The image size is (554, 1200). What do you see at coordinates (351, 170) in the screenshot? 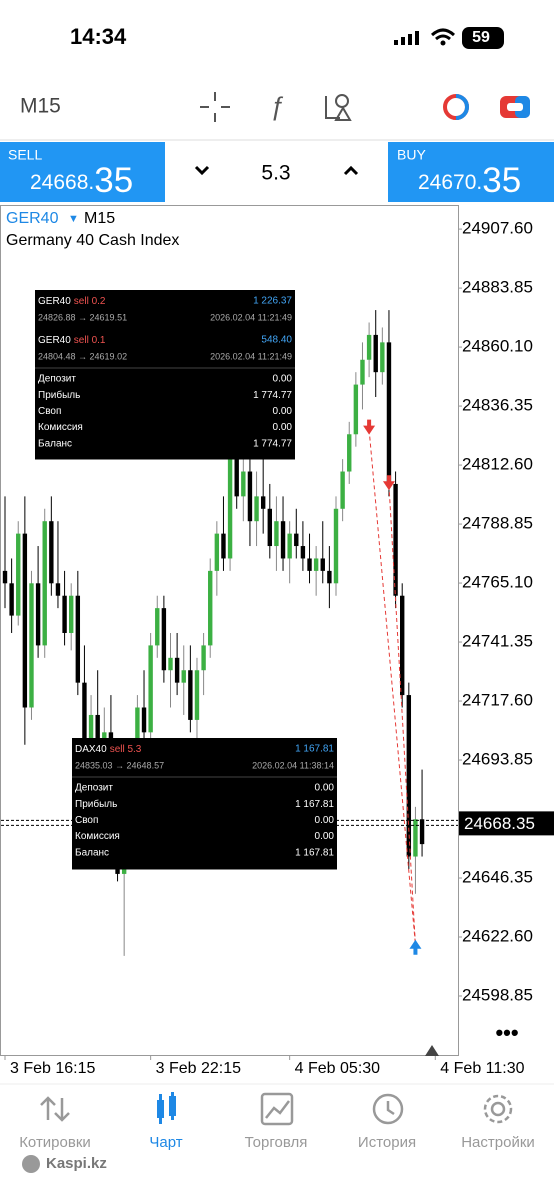
I see `volume-up` at bounding box center [351, 170].